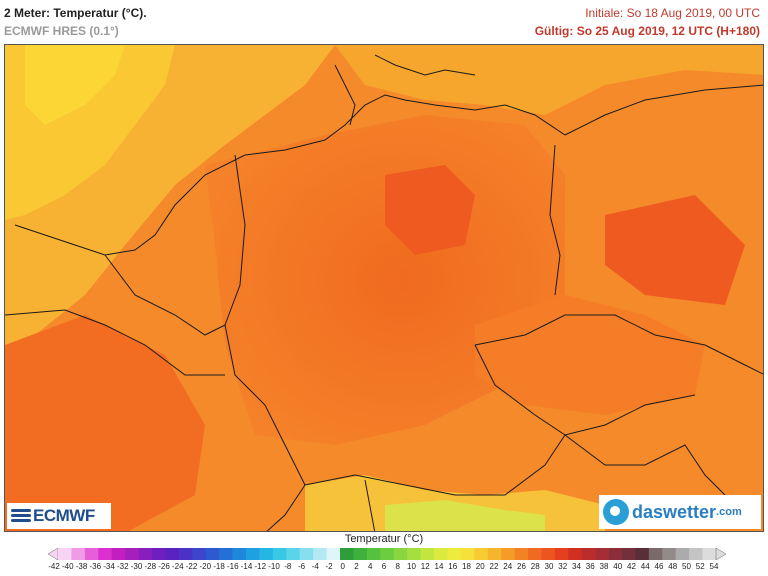  Describe the element at coordinates (466, 566) in the screenshot. I see `legend-tick: 18` at that location.